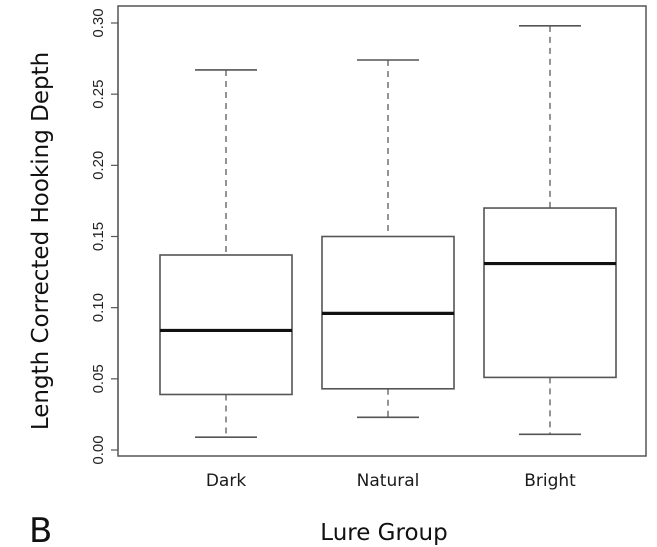 This screenshot has width=657, height=547. Describe the element at coordinates (98, 378) in the screenshot. I see `y-tick-label: 0.05` at that location.